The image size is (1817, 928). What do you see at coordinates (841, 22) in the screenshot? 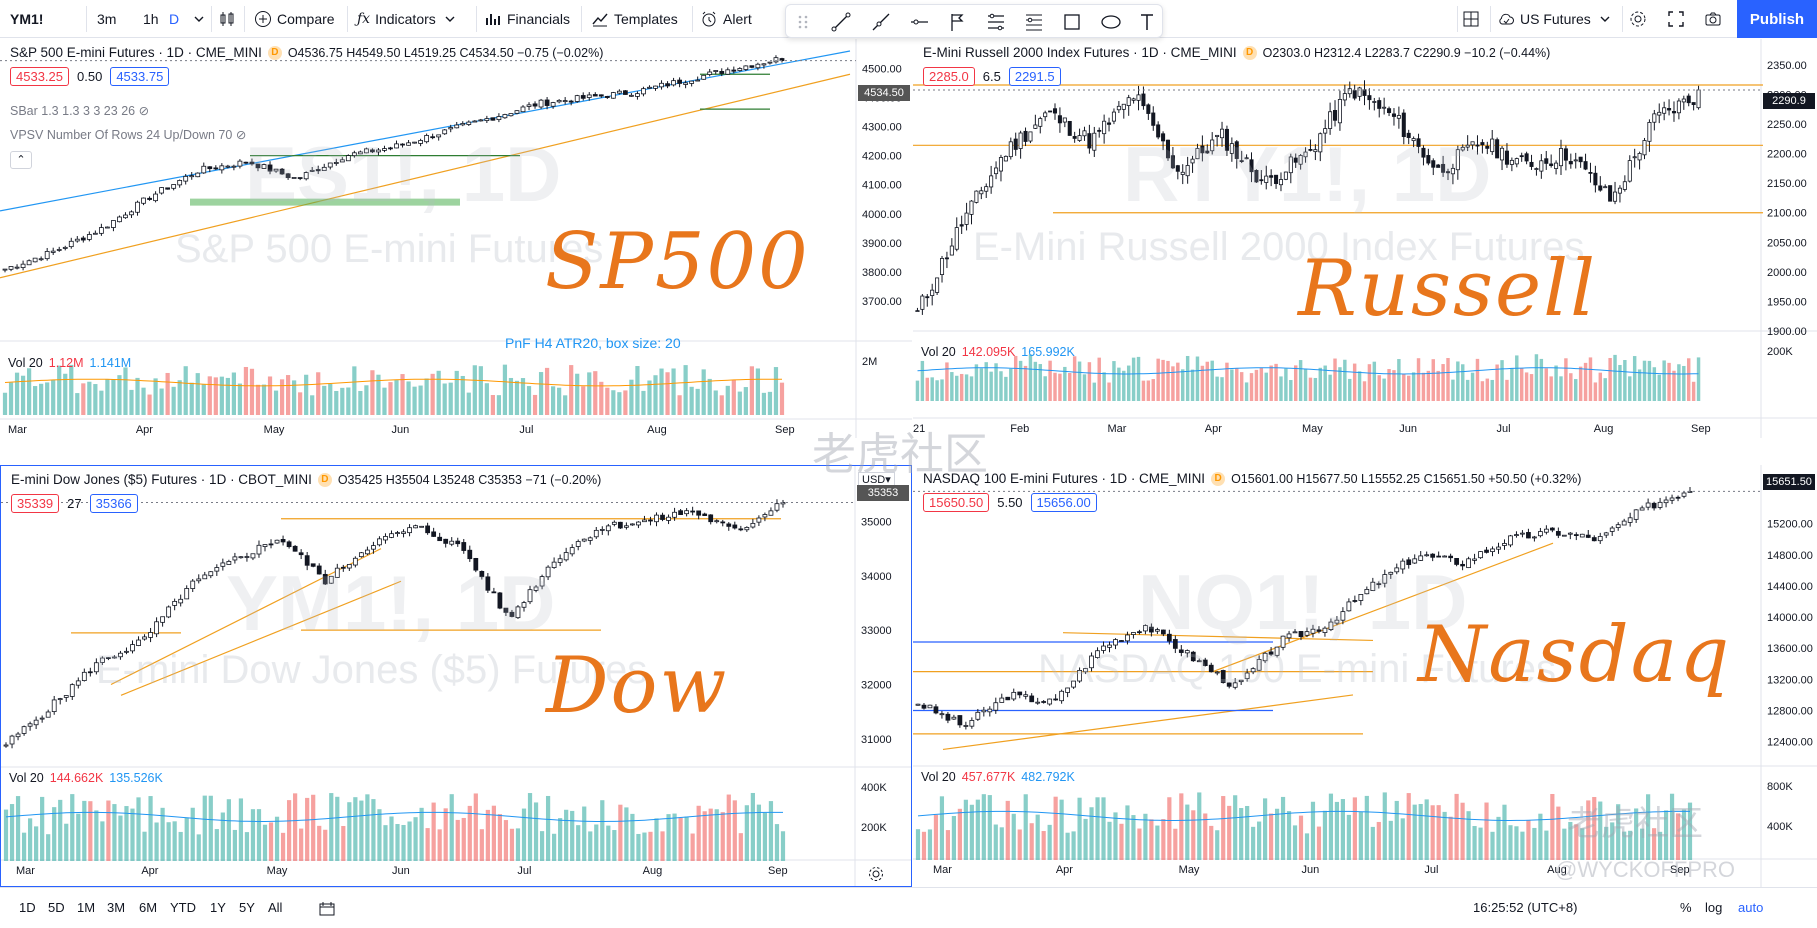
I see `trend-line-icon` at bounding box center [841, 22].